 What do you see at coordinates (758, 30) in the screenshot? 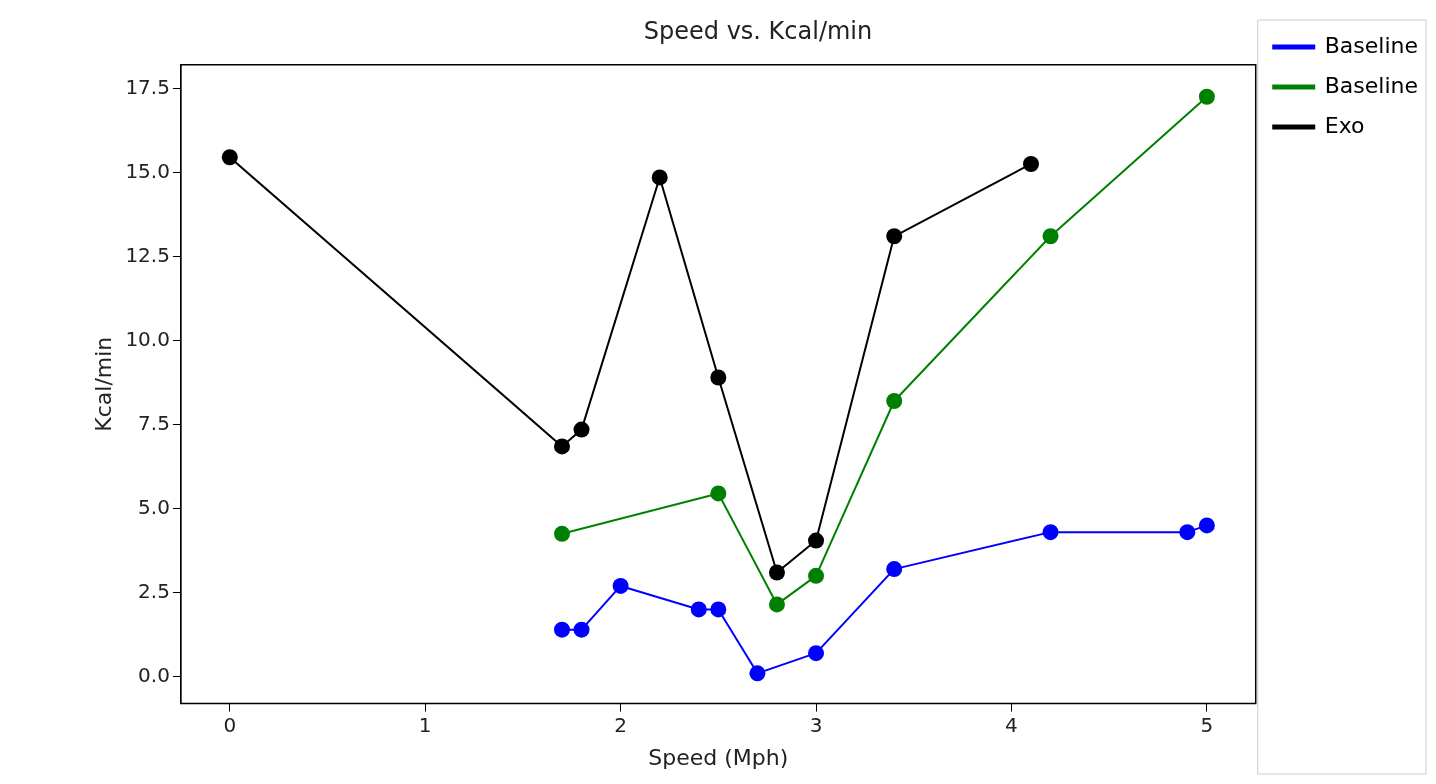
I see `chart-title: Speed vs. Kcal/min` at bounding box center [758, 30].